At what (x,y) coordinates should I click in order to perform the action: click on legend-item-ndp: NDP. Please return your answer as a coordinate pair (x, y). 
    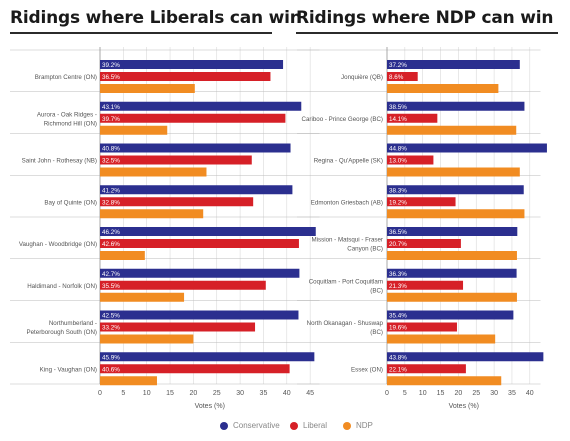
    Looking at the image, I should click on (358, 426).